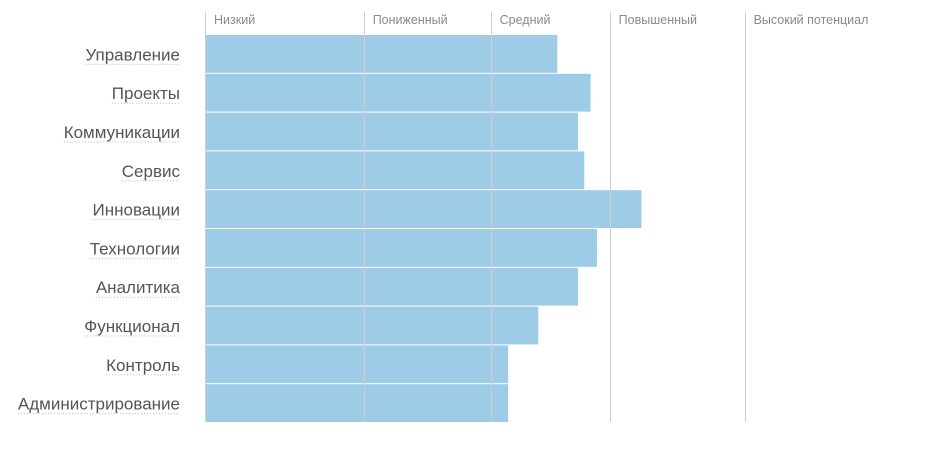  Describe the element at coordinates (234, 20) in the screenshot. I see `band-label-0: Низкий` at that location.